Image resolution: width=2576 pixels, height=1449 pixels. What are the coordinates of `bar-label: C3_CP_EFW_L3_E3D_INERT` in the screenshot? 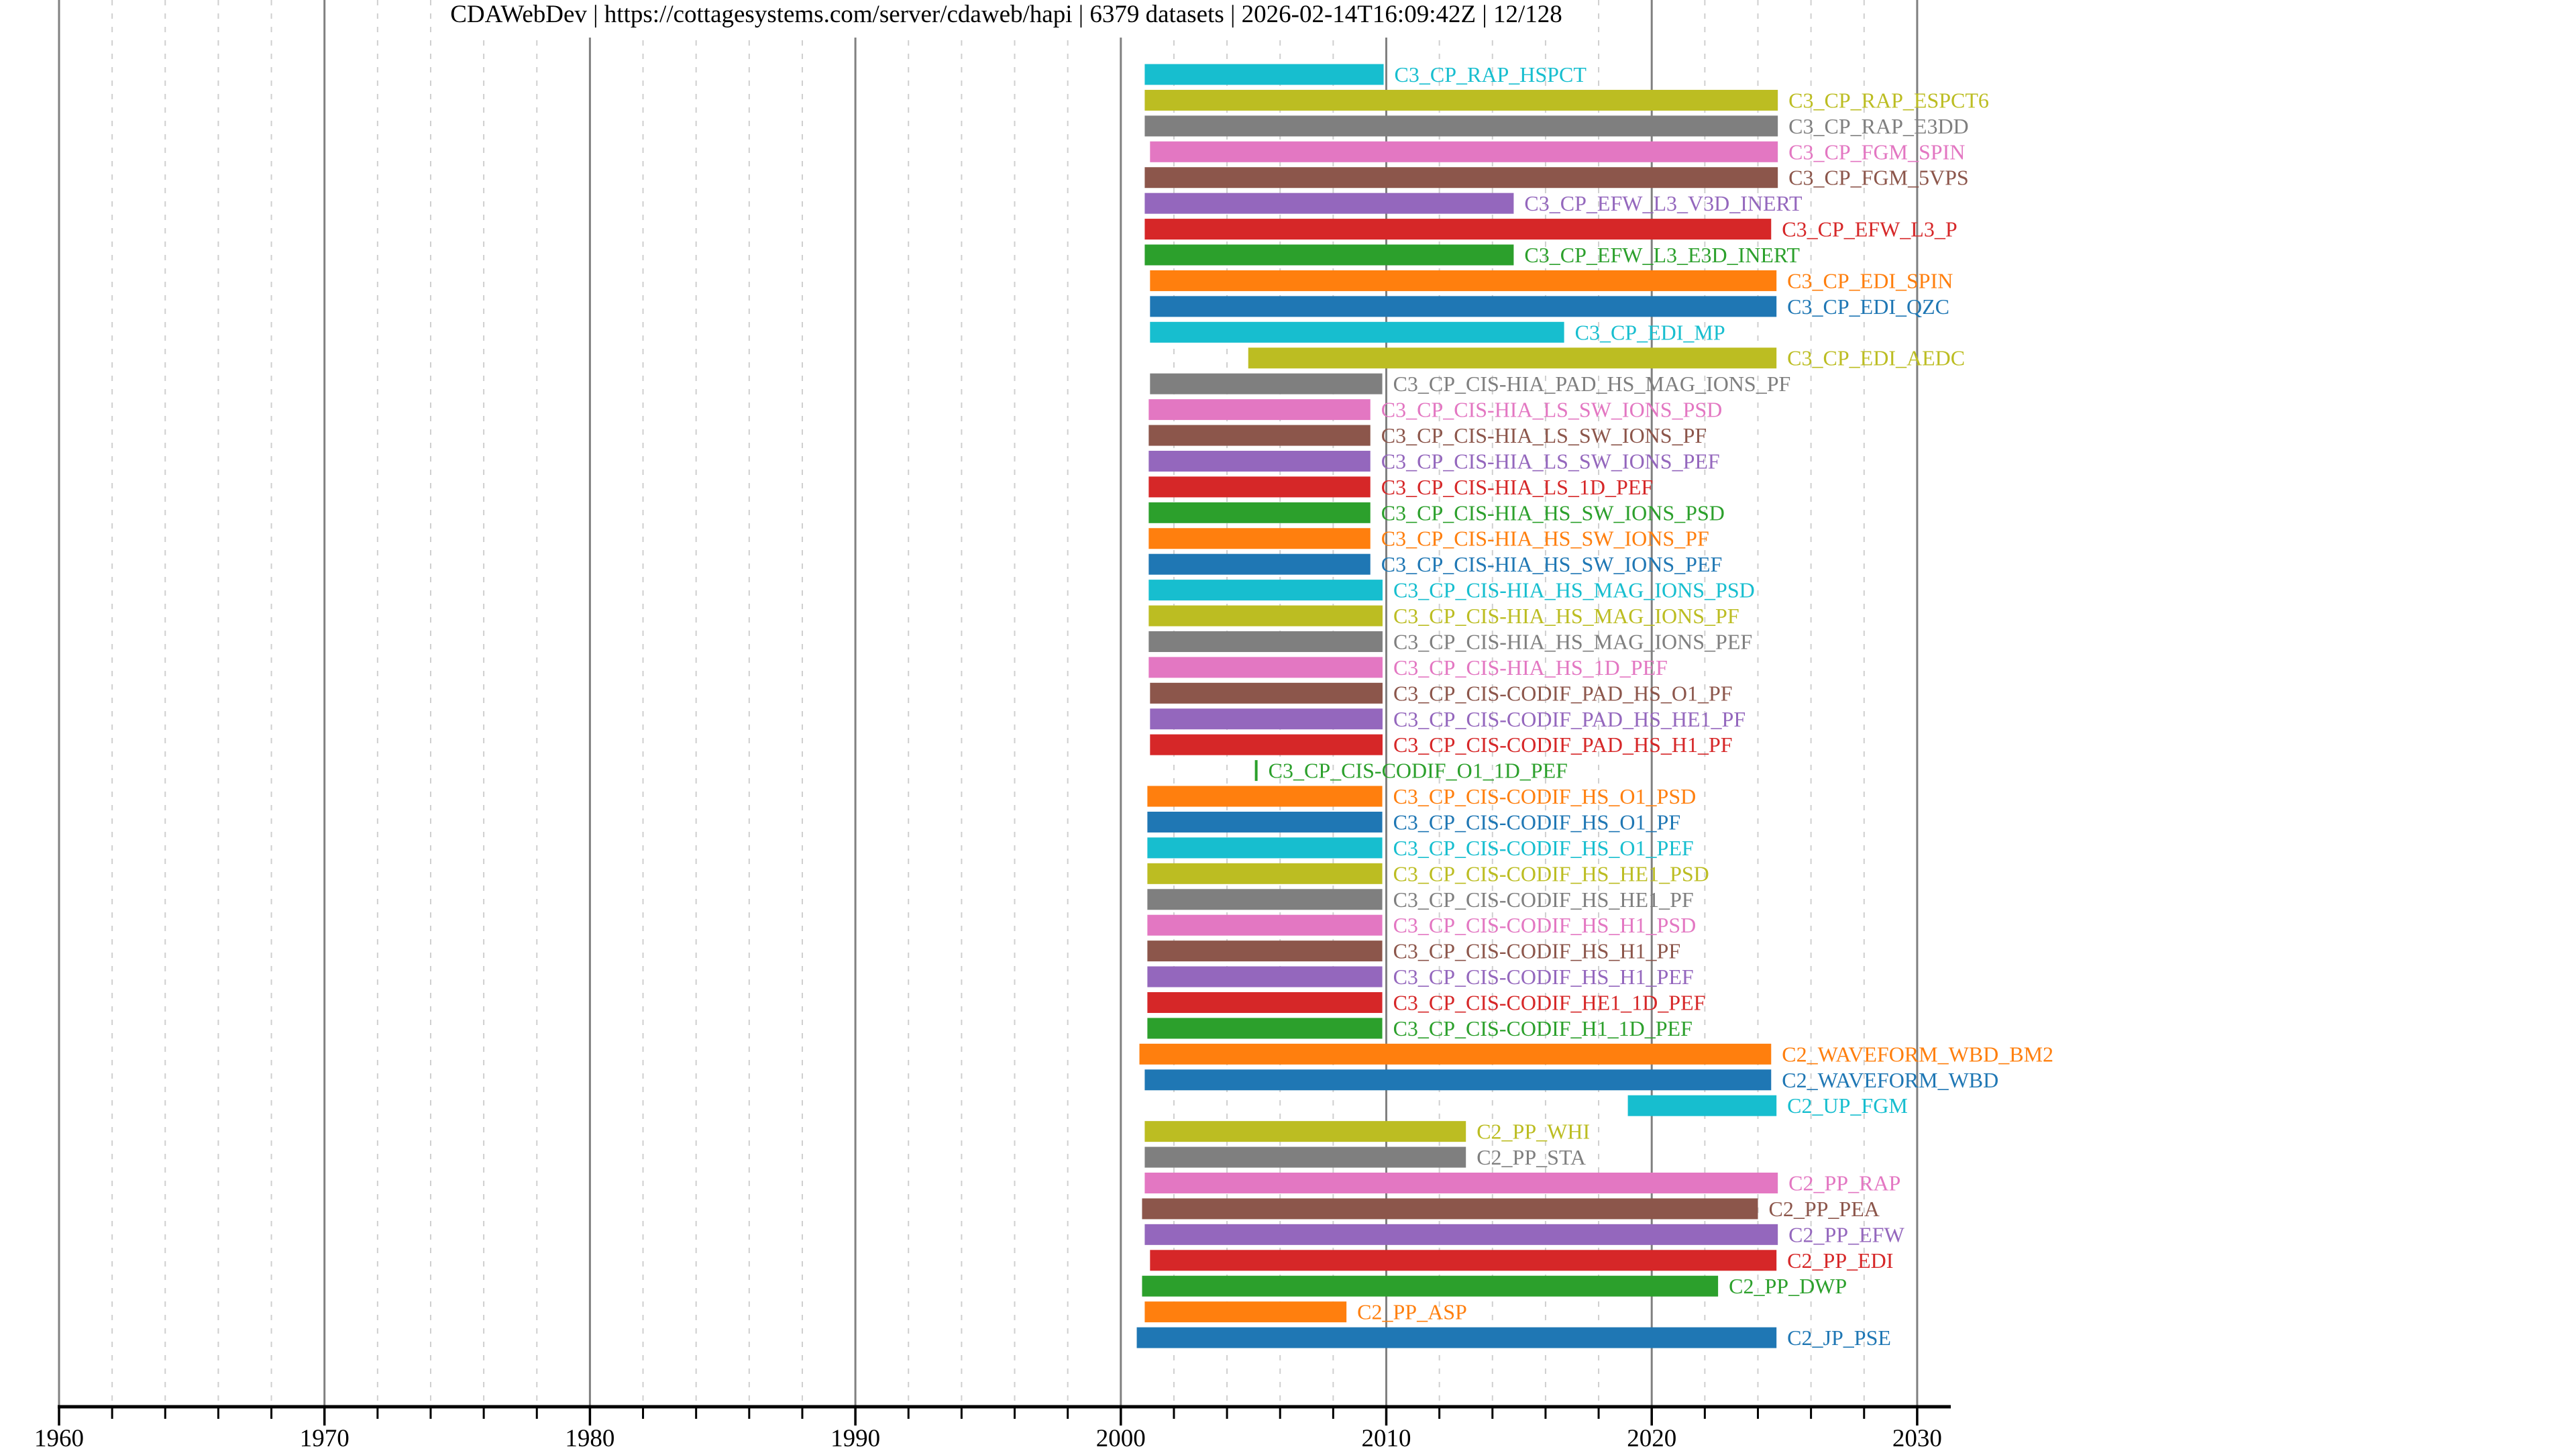 It's located at (1662, 255).